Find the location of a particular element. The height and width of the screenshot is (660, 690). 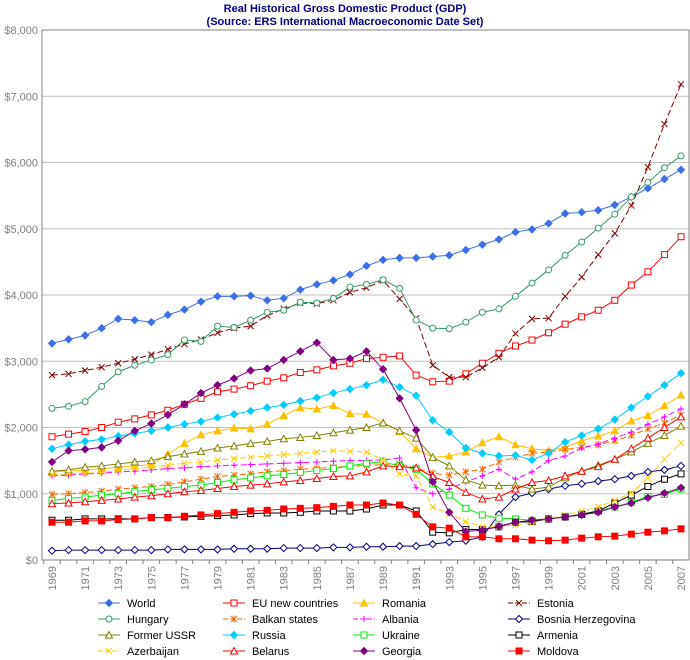

x-tick-label: 1991 is located at coordinates (417, 578).